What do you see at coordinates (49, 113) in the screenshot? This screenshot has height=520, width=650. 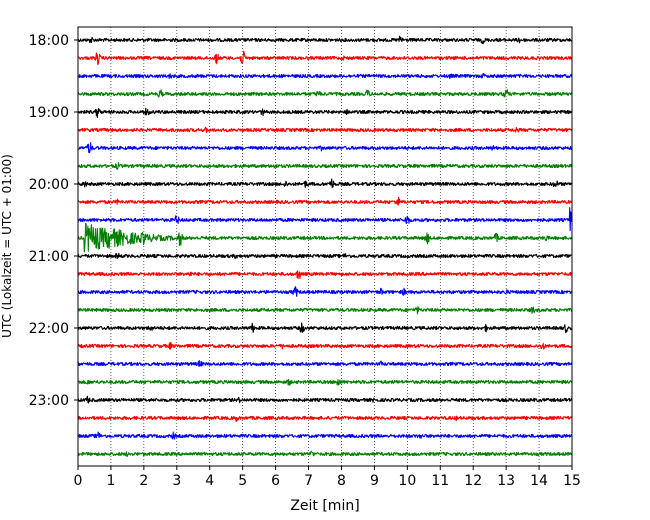 I see `y-tick-label: 19:00` at bounding box center [49, 113].